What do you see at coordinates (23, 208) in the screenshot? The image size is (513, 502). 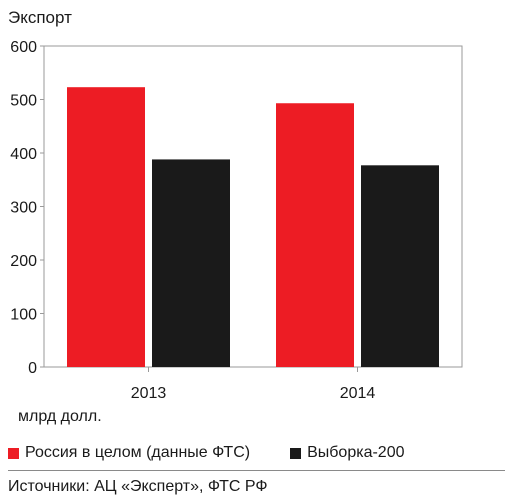 I see `y-tick-label: 300` at bounding box center [23, 208].